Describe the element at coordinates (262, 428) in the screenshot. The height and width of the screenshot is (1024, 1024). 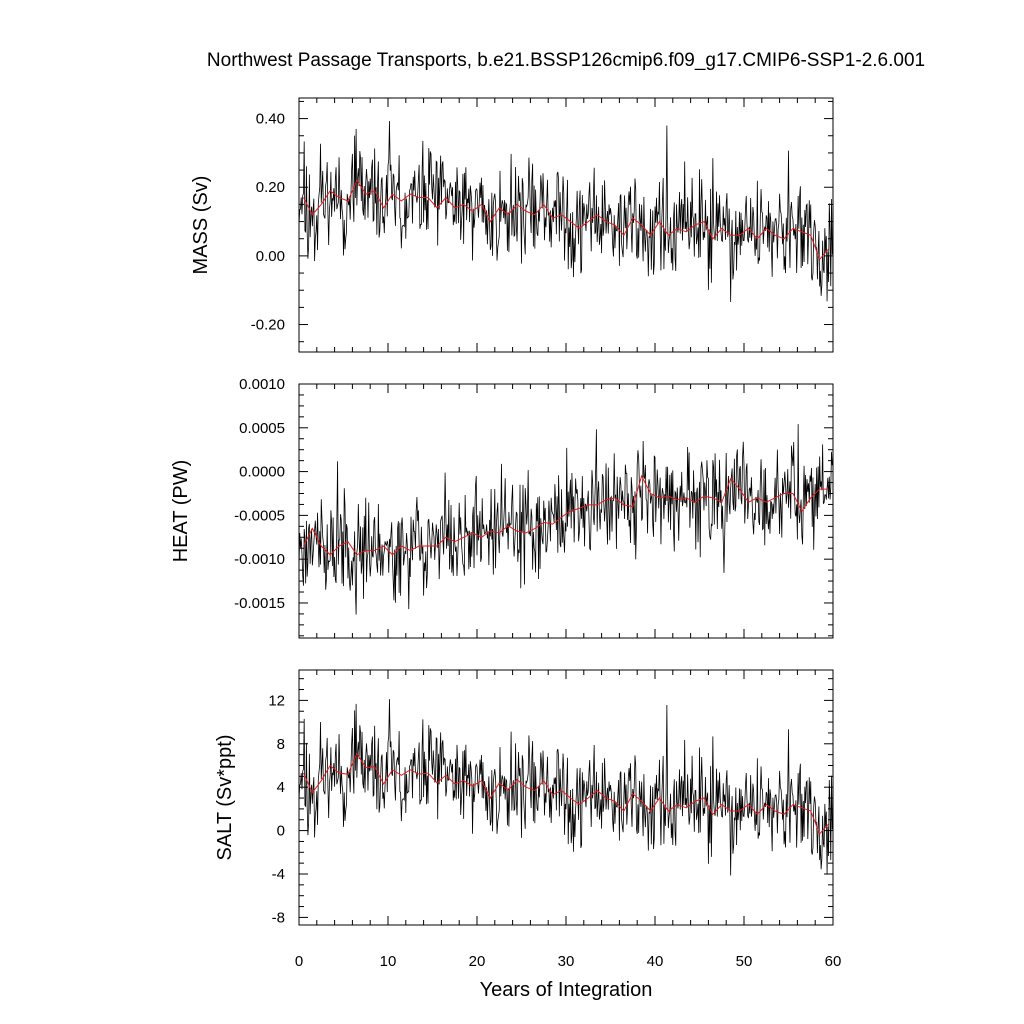
I see `y-tick-label: 0.0005` at that location.